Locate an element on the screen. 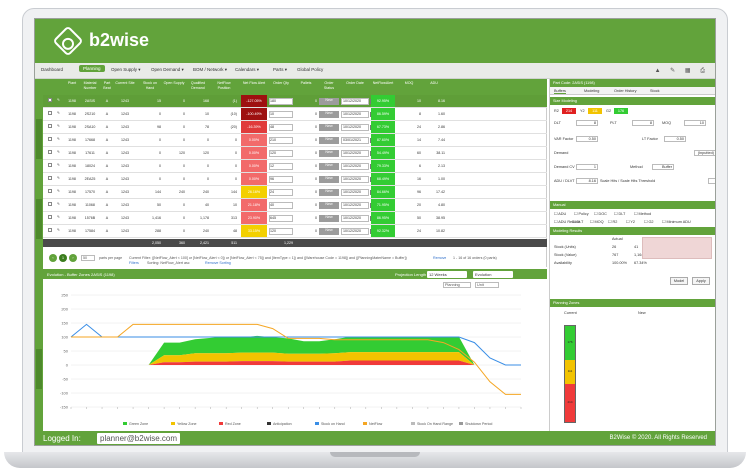  sidebar-tab-properties is located at coordinates (39, 369).